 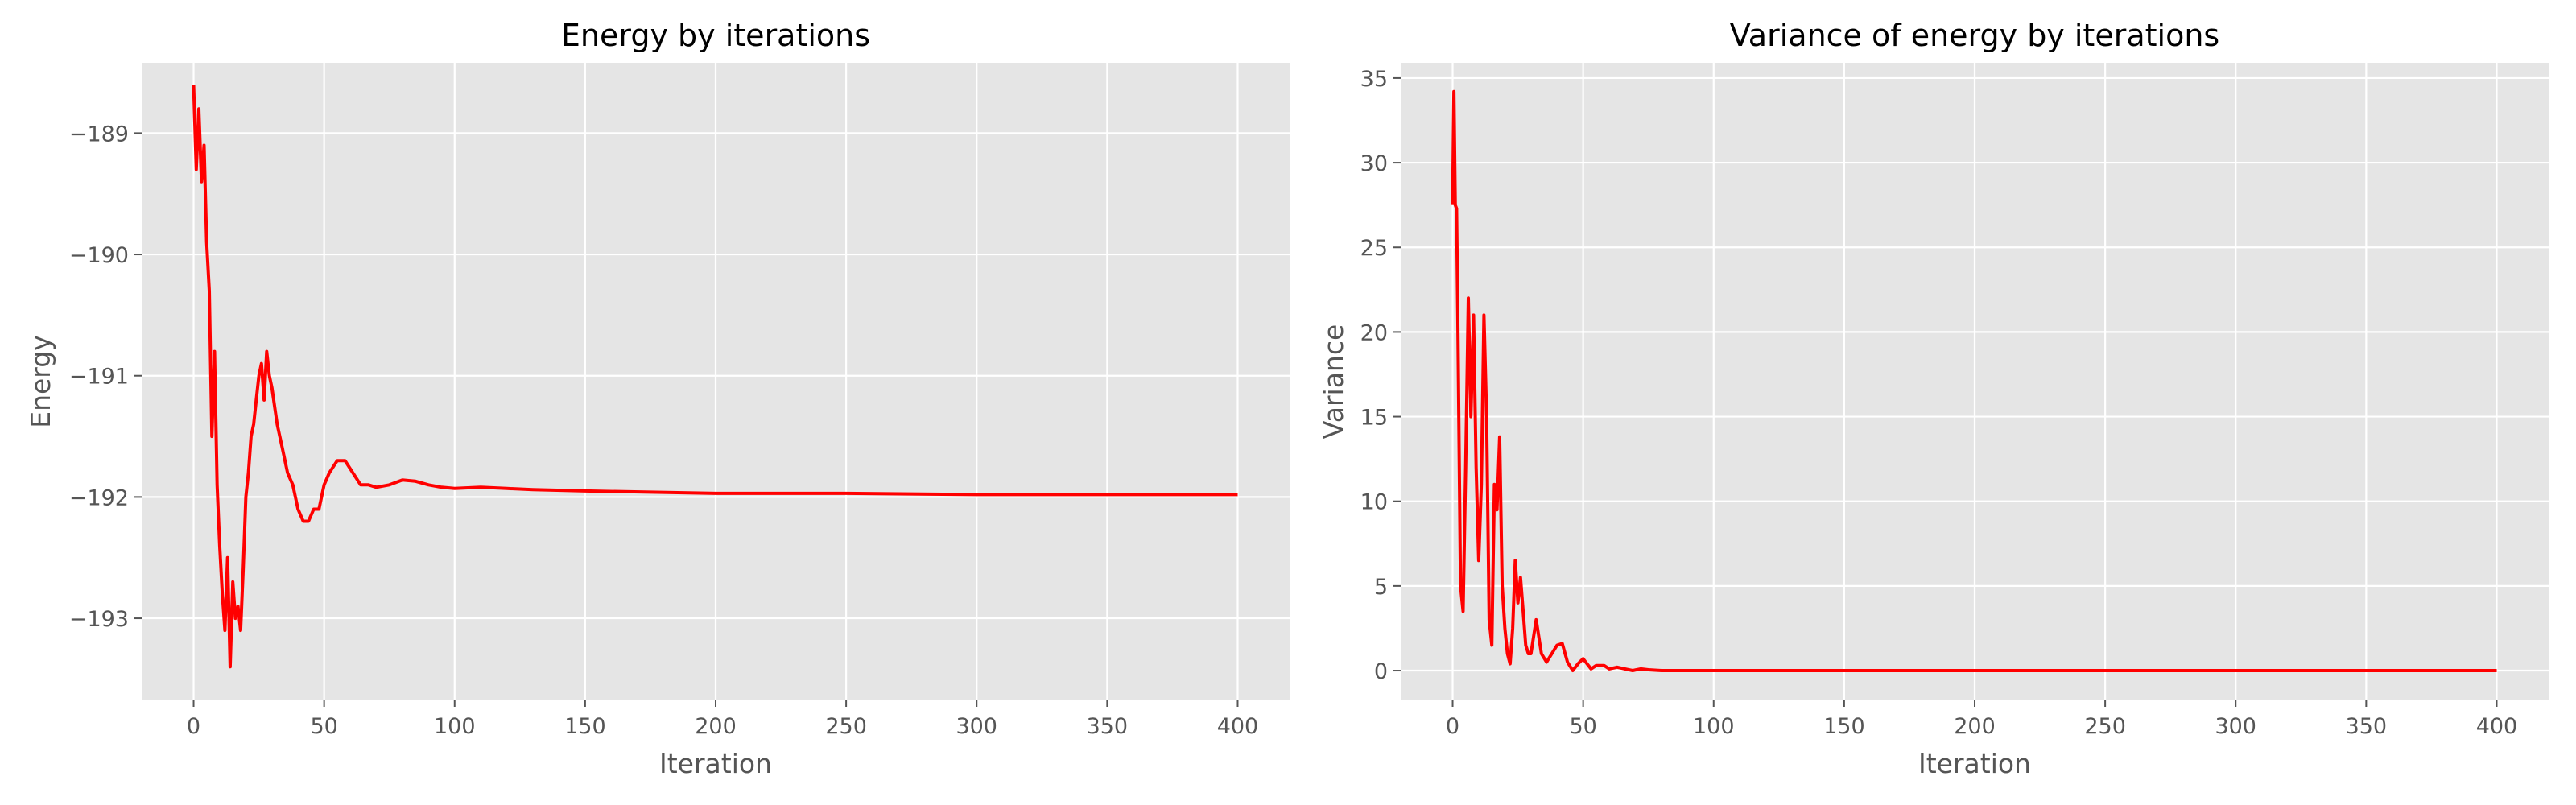 I want to click on y-tick-label: 20, so click(x=1374, y=332).